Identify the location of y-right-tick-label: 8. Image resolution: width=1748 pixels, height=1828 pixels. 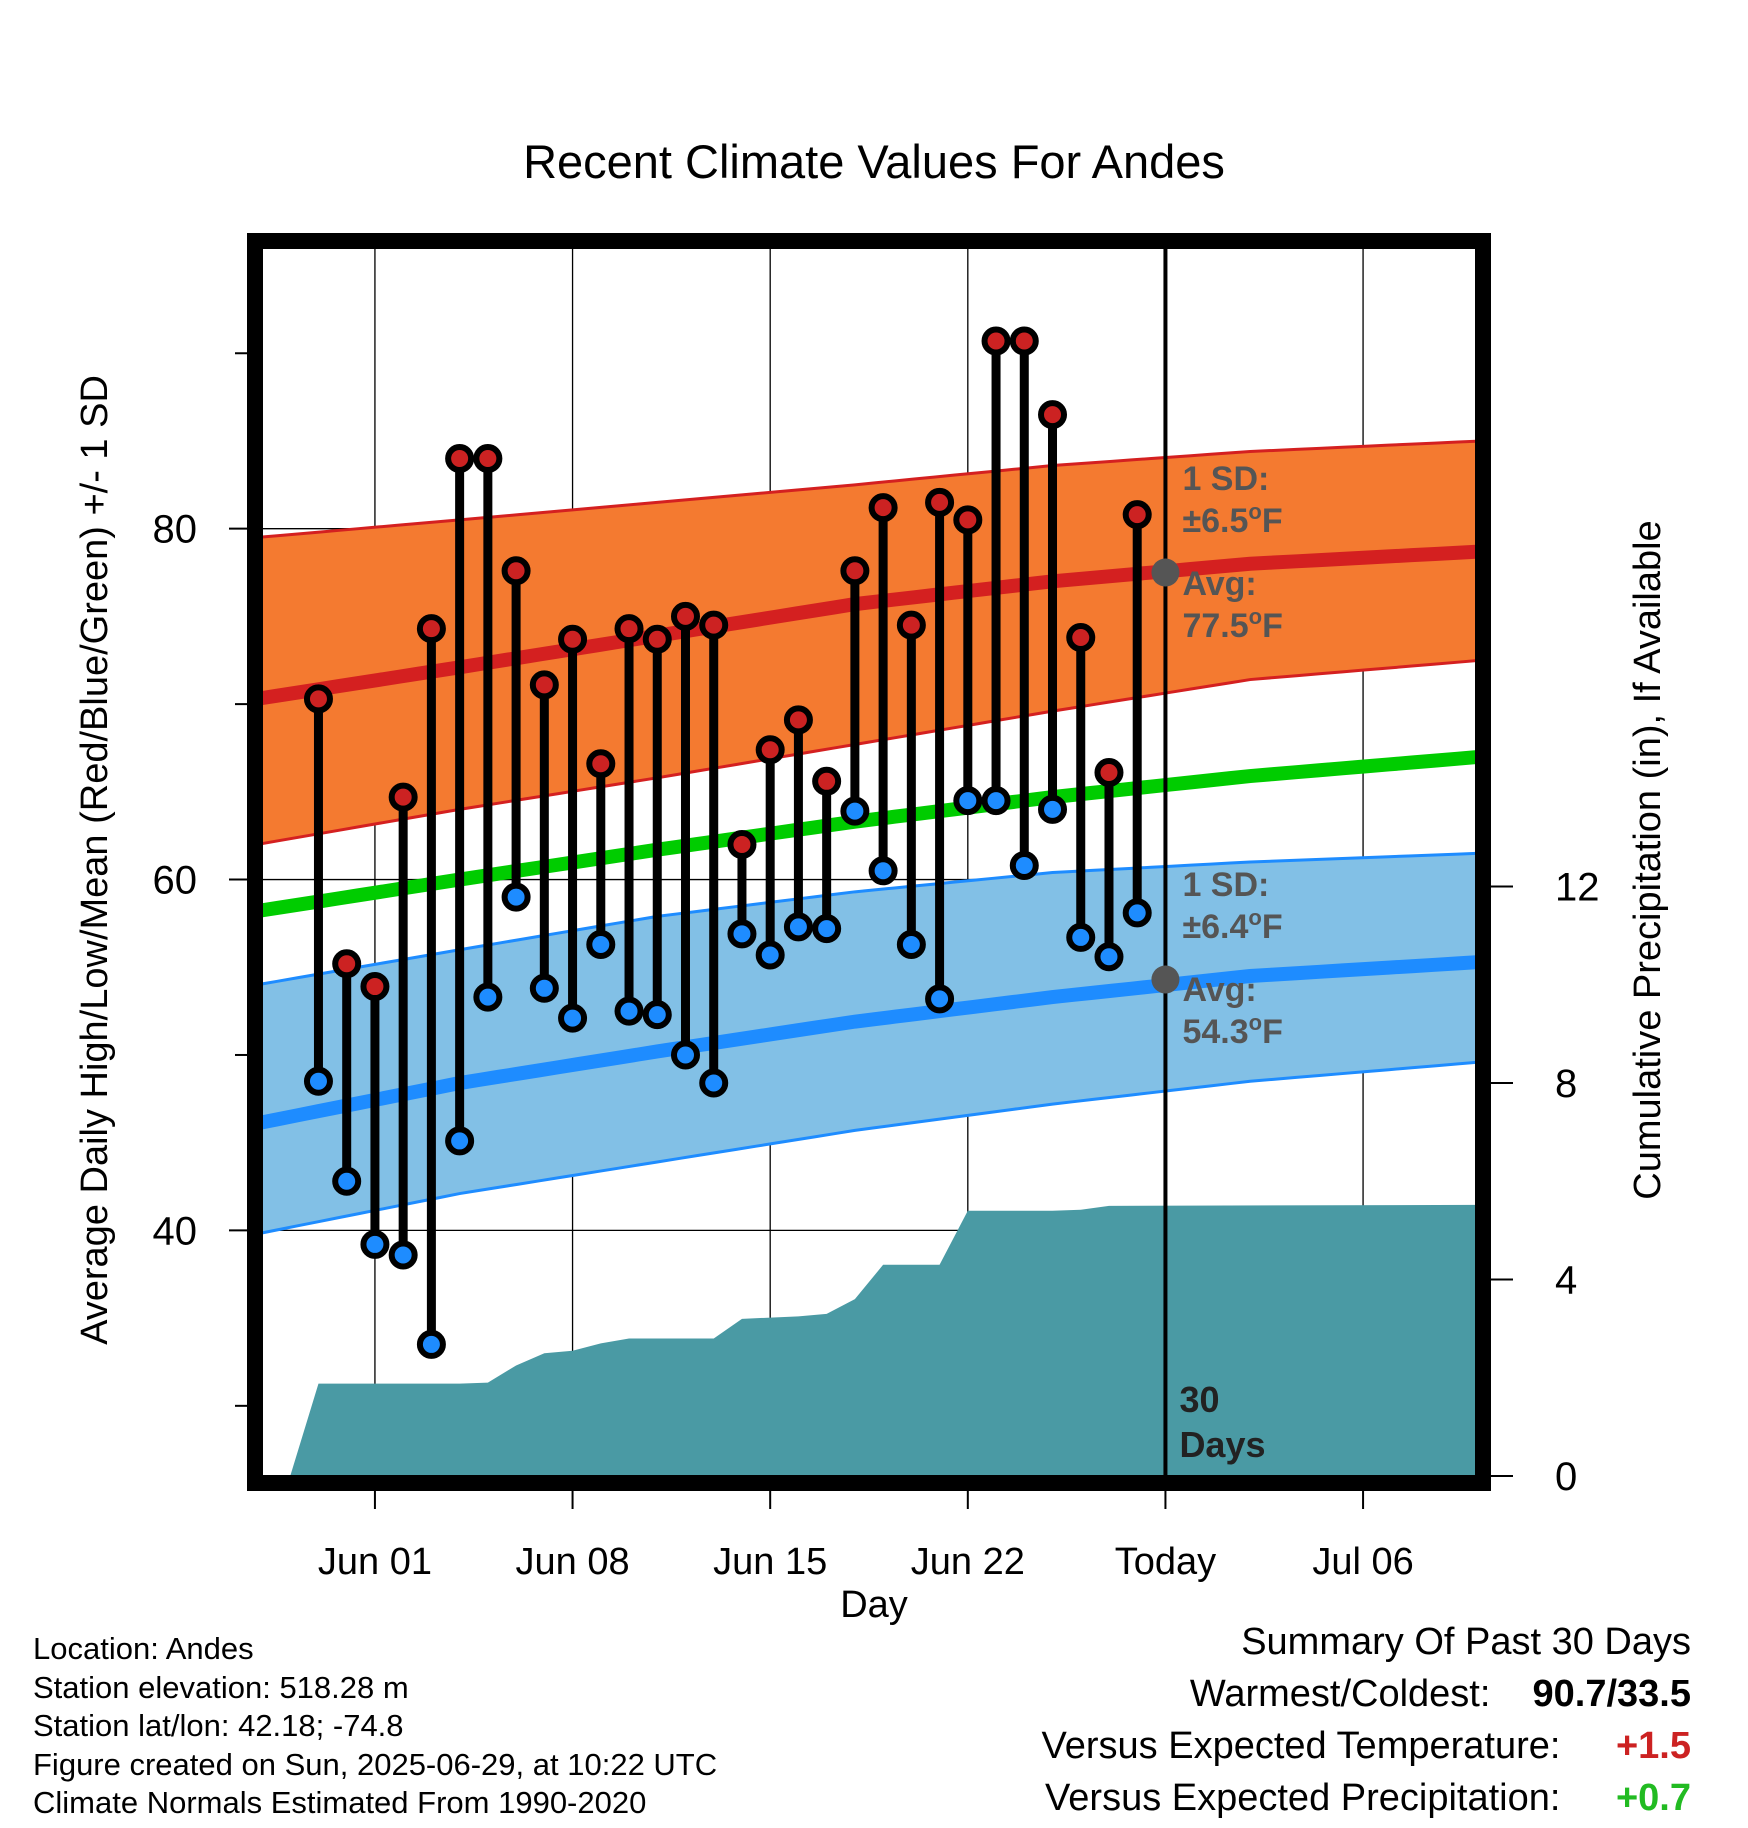
(1566, 1084).